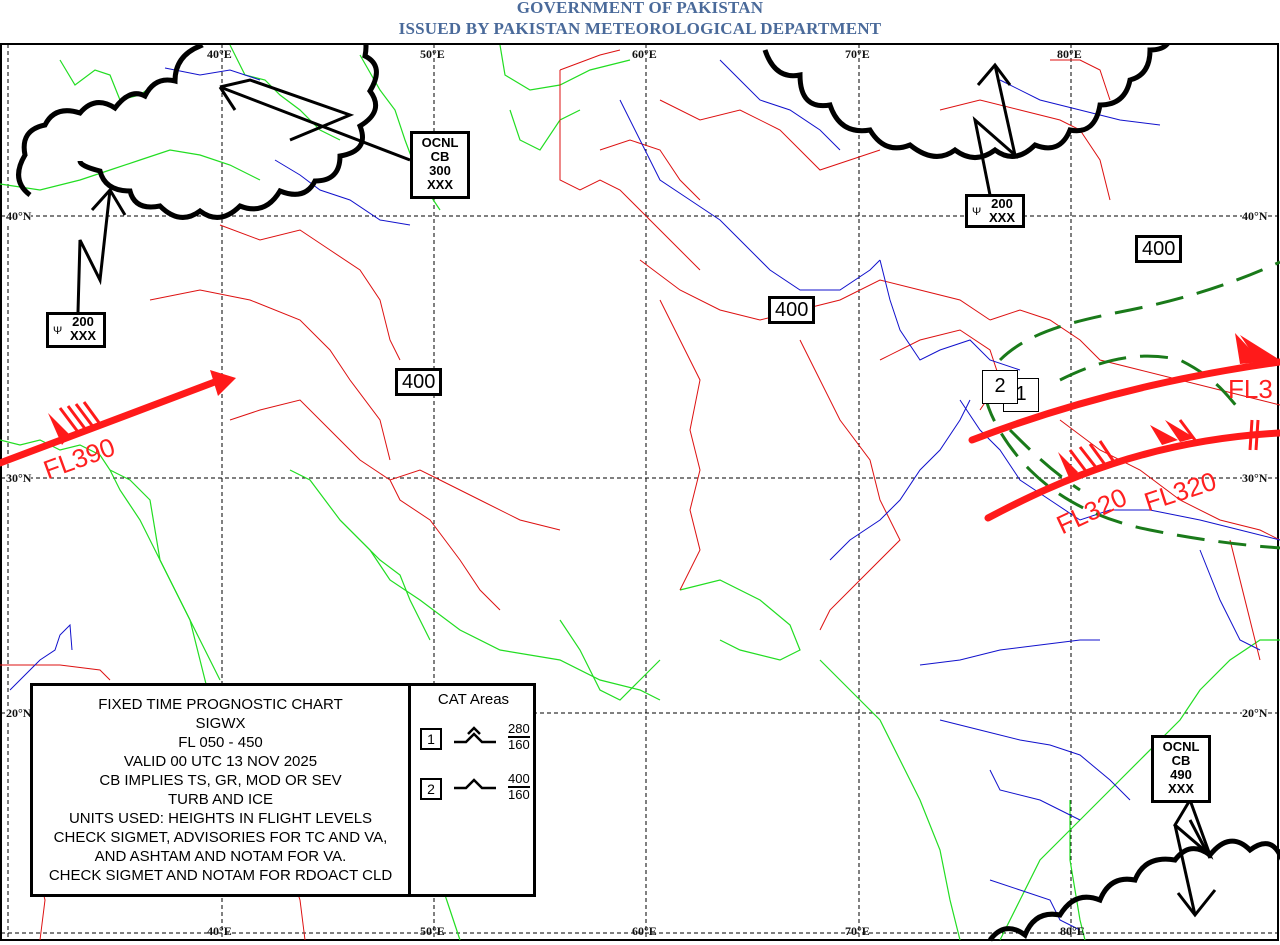 The image size is (1280, 945). What do you see at coordinates (1000, 387) in the screenshot?
I see `cat-area-marker-2: 2` at bounding box center [1000, 387].